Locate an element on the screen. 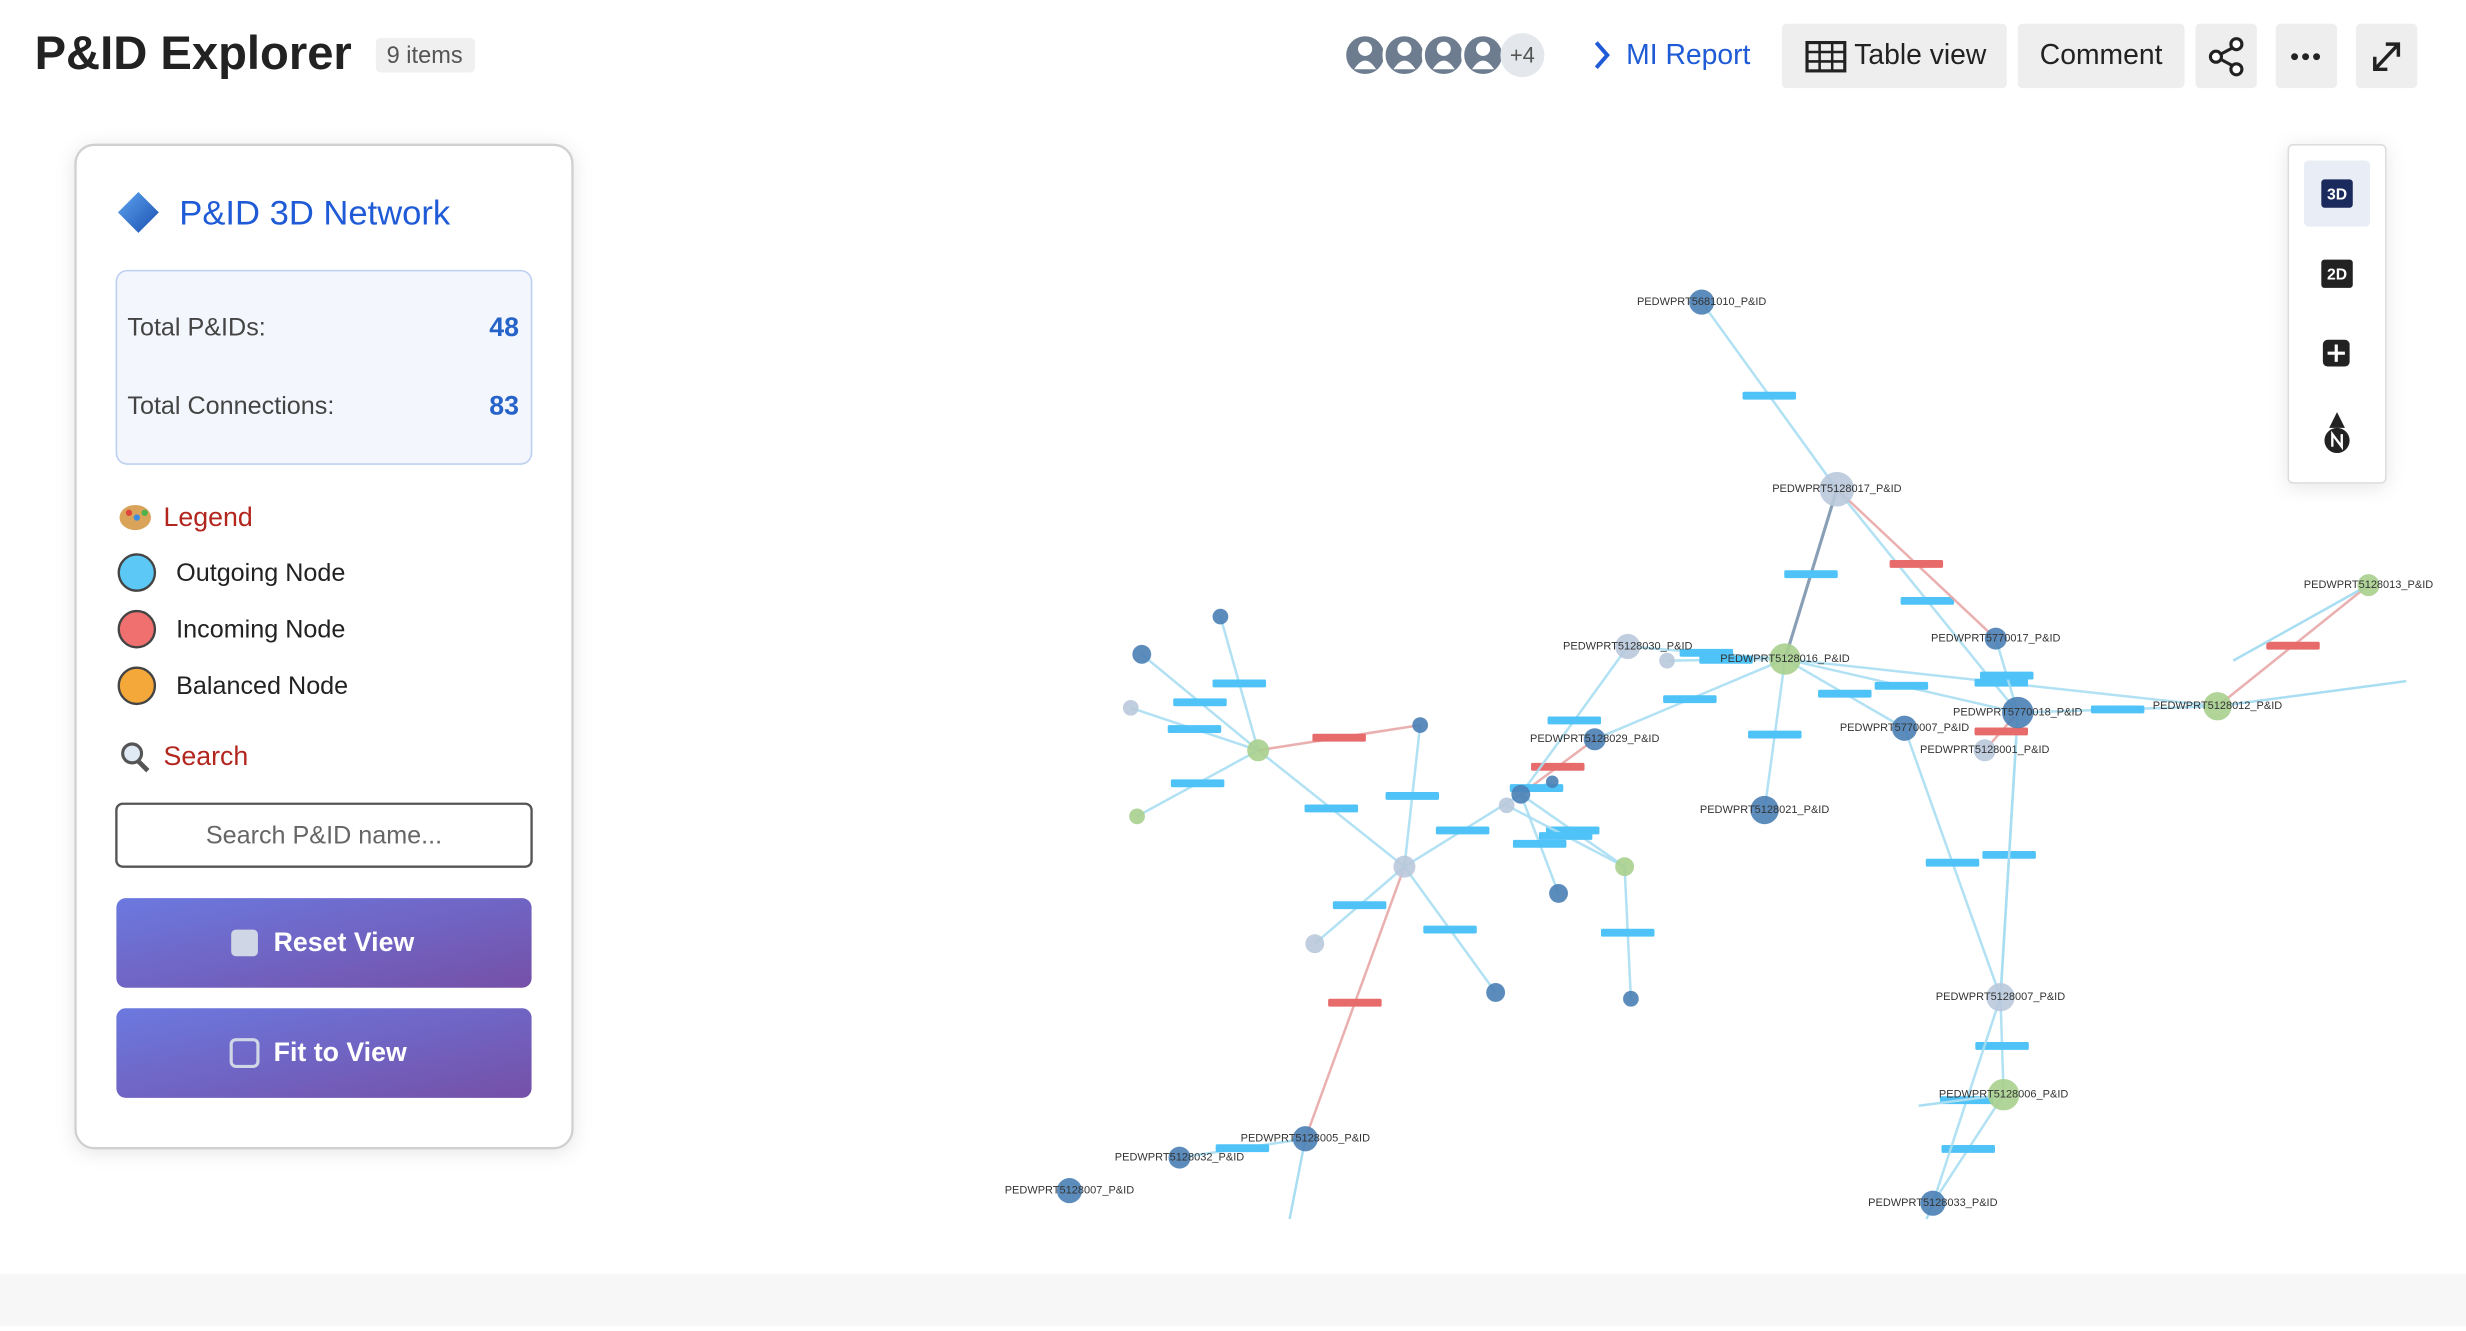  view-button-label: 3D is located at coordinates (2337, 194).